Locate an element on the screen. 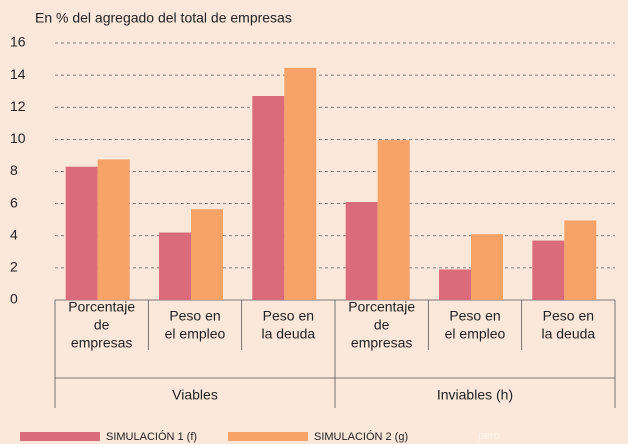 This screenshot has height=444, width=628. legend-label: SIMULACIÓN 1 (f) is located at coordinates (151, 436).